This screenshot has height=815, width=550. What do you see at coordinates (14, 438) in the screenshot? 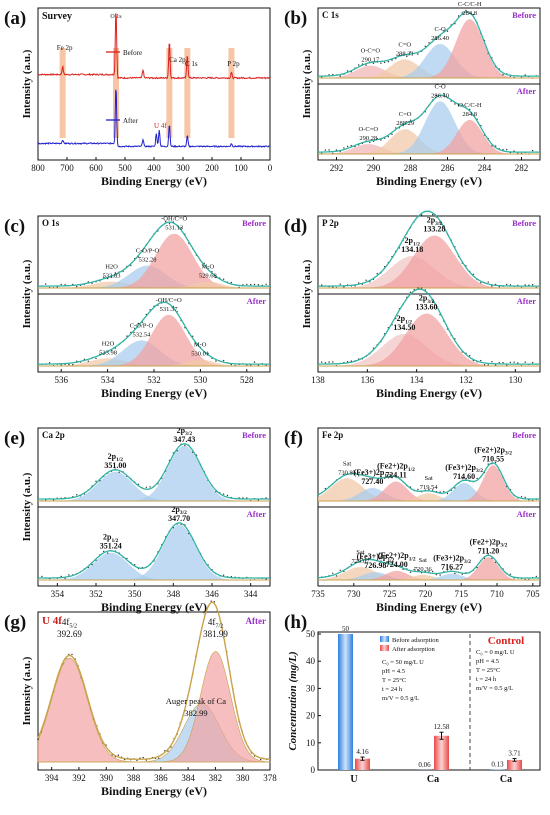
I see `panel-letter: (e)` at bounding box center [14, 438].